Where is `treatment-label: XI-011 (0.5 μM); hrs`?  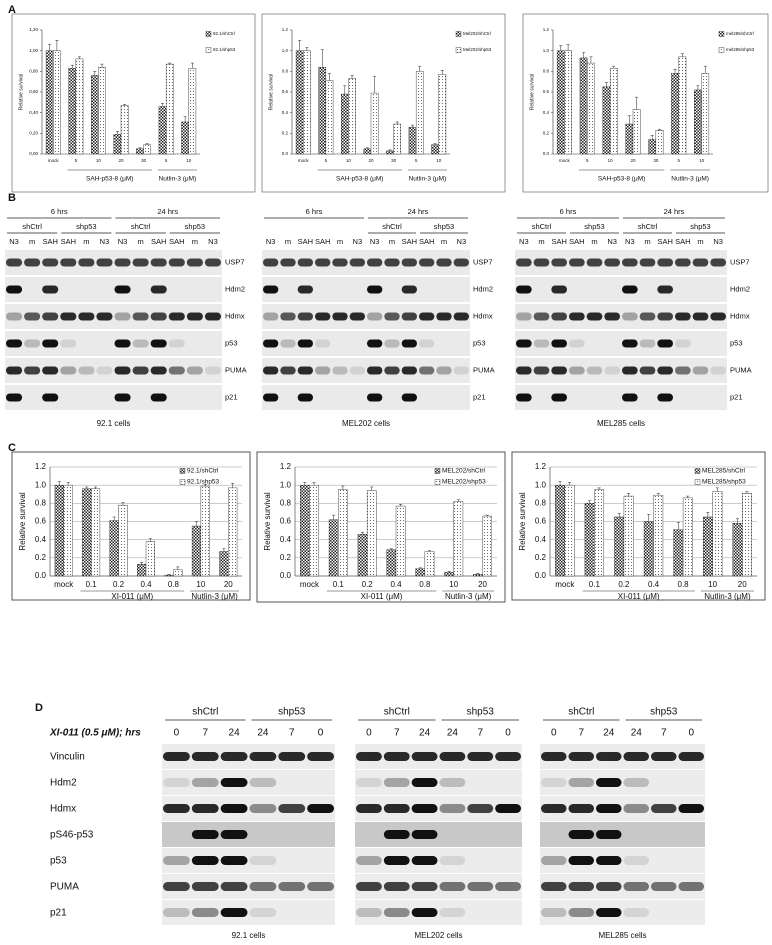 treatment-label: XI-011 (0.5 μM); hrs is located at coordinates (95, 733).